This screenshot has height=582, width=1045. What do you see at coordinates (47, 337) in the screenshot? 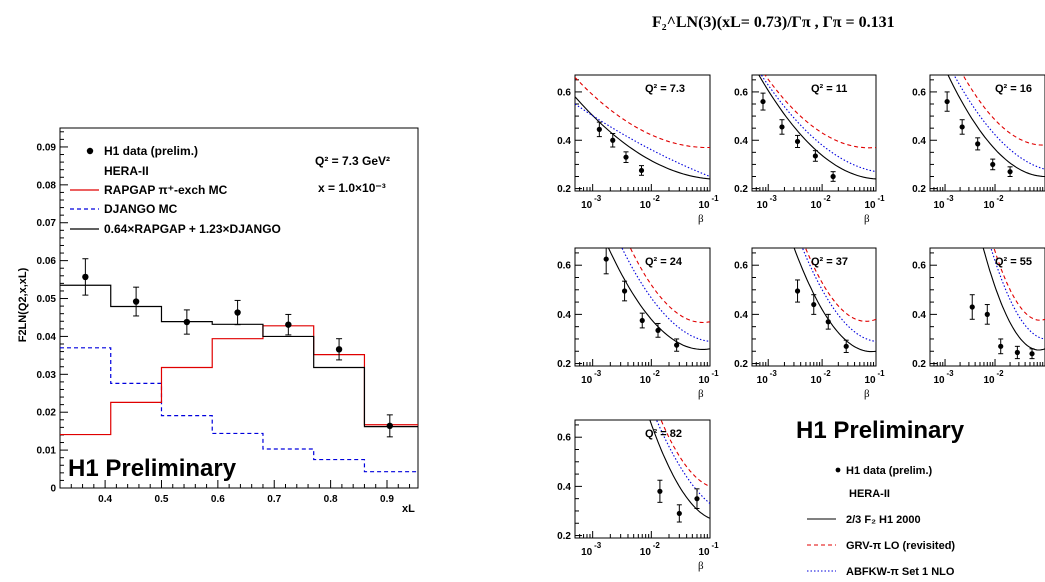
I see `y-tick-label: 0.04` at bounding box center [47, 337].